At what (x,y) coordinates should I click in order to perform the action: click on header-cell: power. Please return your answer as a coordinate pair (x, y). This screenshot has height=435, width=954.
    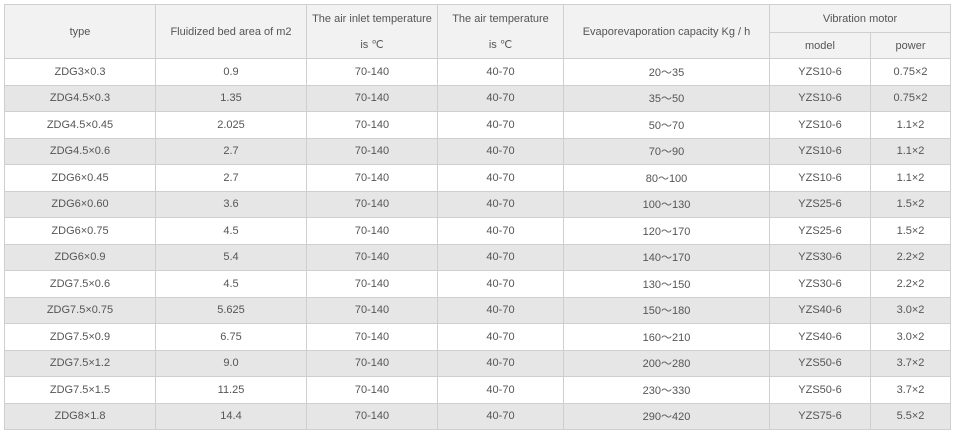
    Looking at the image, I should click on (910, 45).